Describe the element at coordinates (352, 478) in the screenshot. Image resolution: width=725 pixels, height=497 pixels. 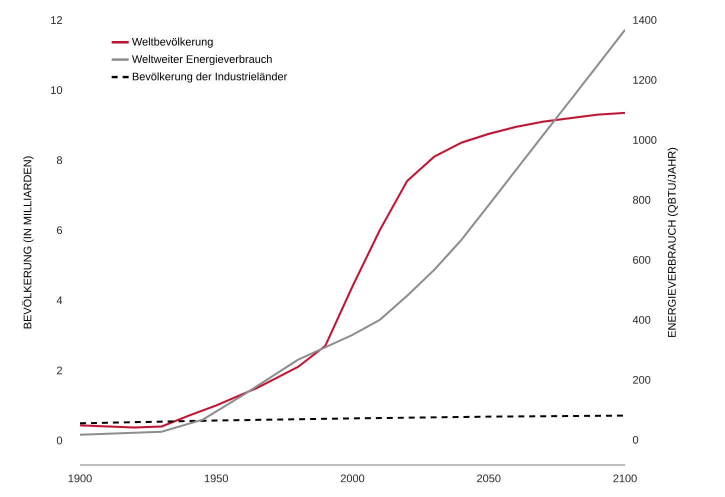
I see `x-tick-label: 2000` at that location.